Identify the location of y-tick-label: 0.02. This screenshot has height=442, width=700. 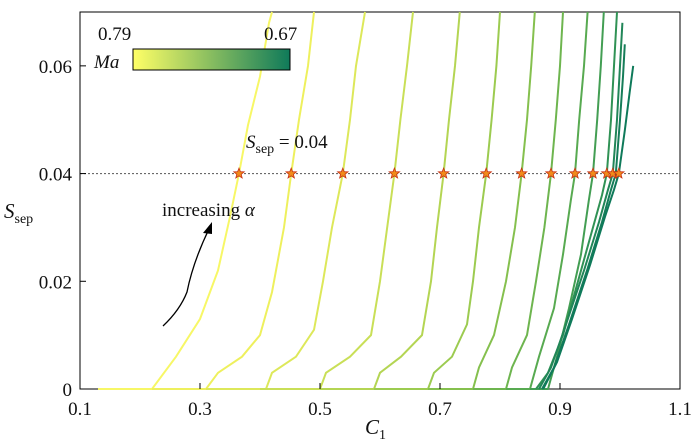
(55, 282).